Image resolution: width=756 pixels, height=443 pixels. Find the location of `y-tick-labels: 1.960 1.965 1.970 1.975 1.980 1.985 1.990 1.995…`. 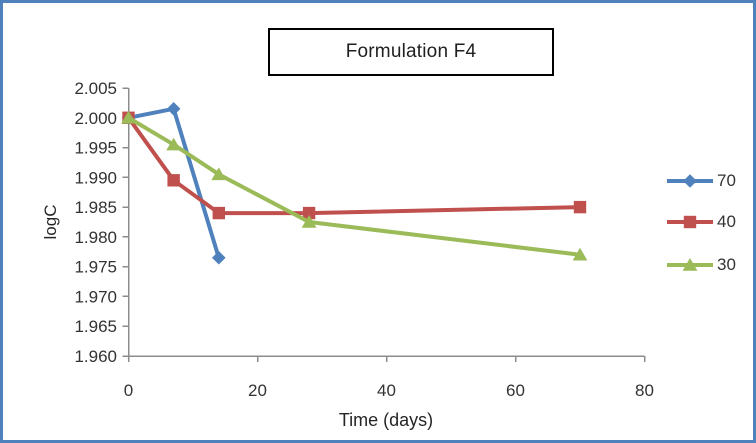

y-tick-labels: 1.960 1.965 1.970 1.975 1.980 1.985 1.990 1.995… is located at coordinates (95, 222).